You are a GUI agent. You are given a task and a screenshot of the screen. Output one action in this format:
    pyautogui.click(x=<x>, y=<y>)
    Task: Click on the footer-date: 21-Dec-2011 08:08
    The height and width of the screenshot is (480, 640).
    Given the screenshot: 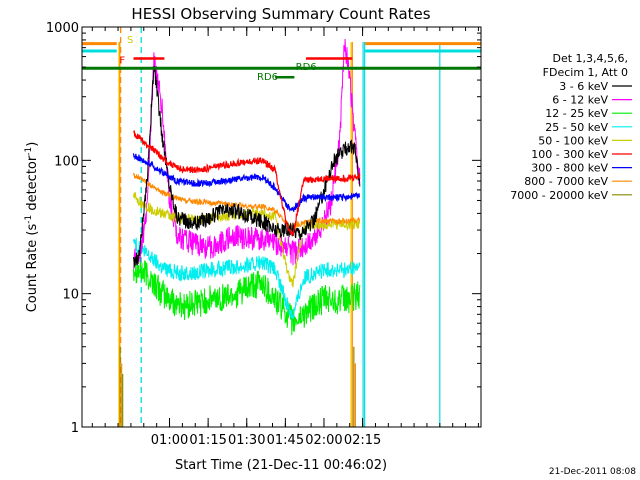 What is the action you would take?
    pyautogui.click(x=592, y=472)
    